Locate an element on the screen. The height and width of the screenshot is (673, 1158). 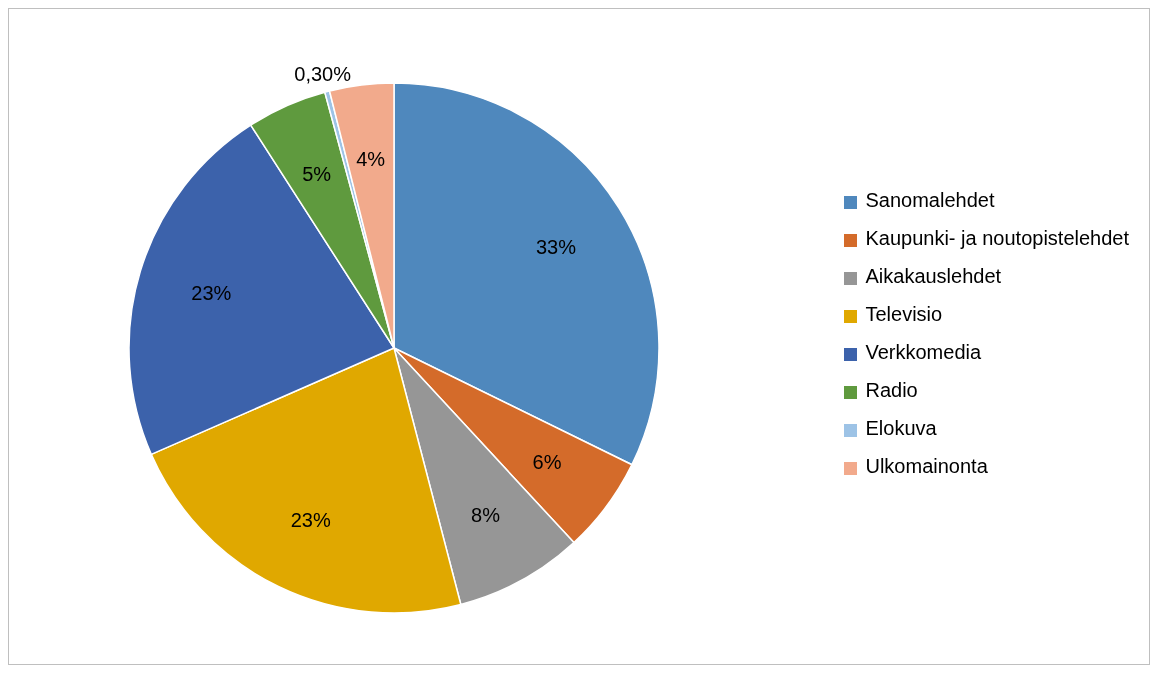
legend-label: Televisio is located at coordinates (904, 314).